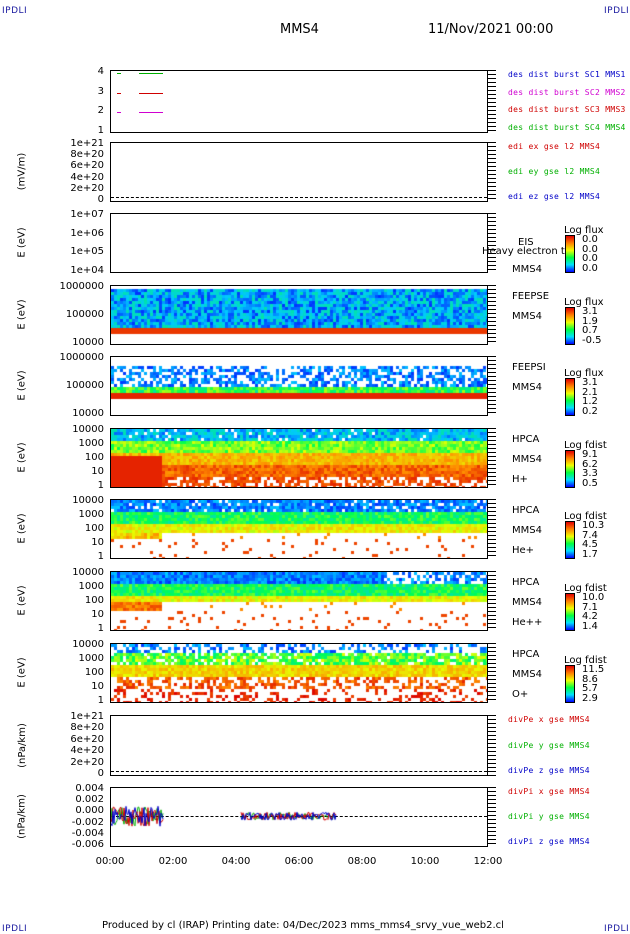 Image resolution: width=630 pixels, height=934 pixels. What do you see at coordinates (590, 454) in the screenshot?
I see `colorbar-value: 9.1` at bounding box center [590, 454].